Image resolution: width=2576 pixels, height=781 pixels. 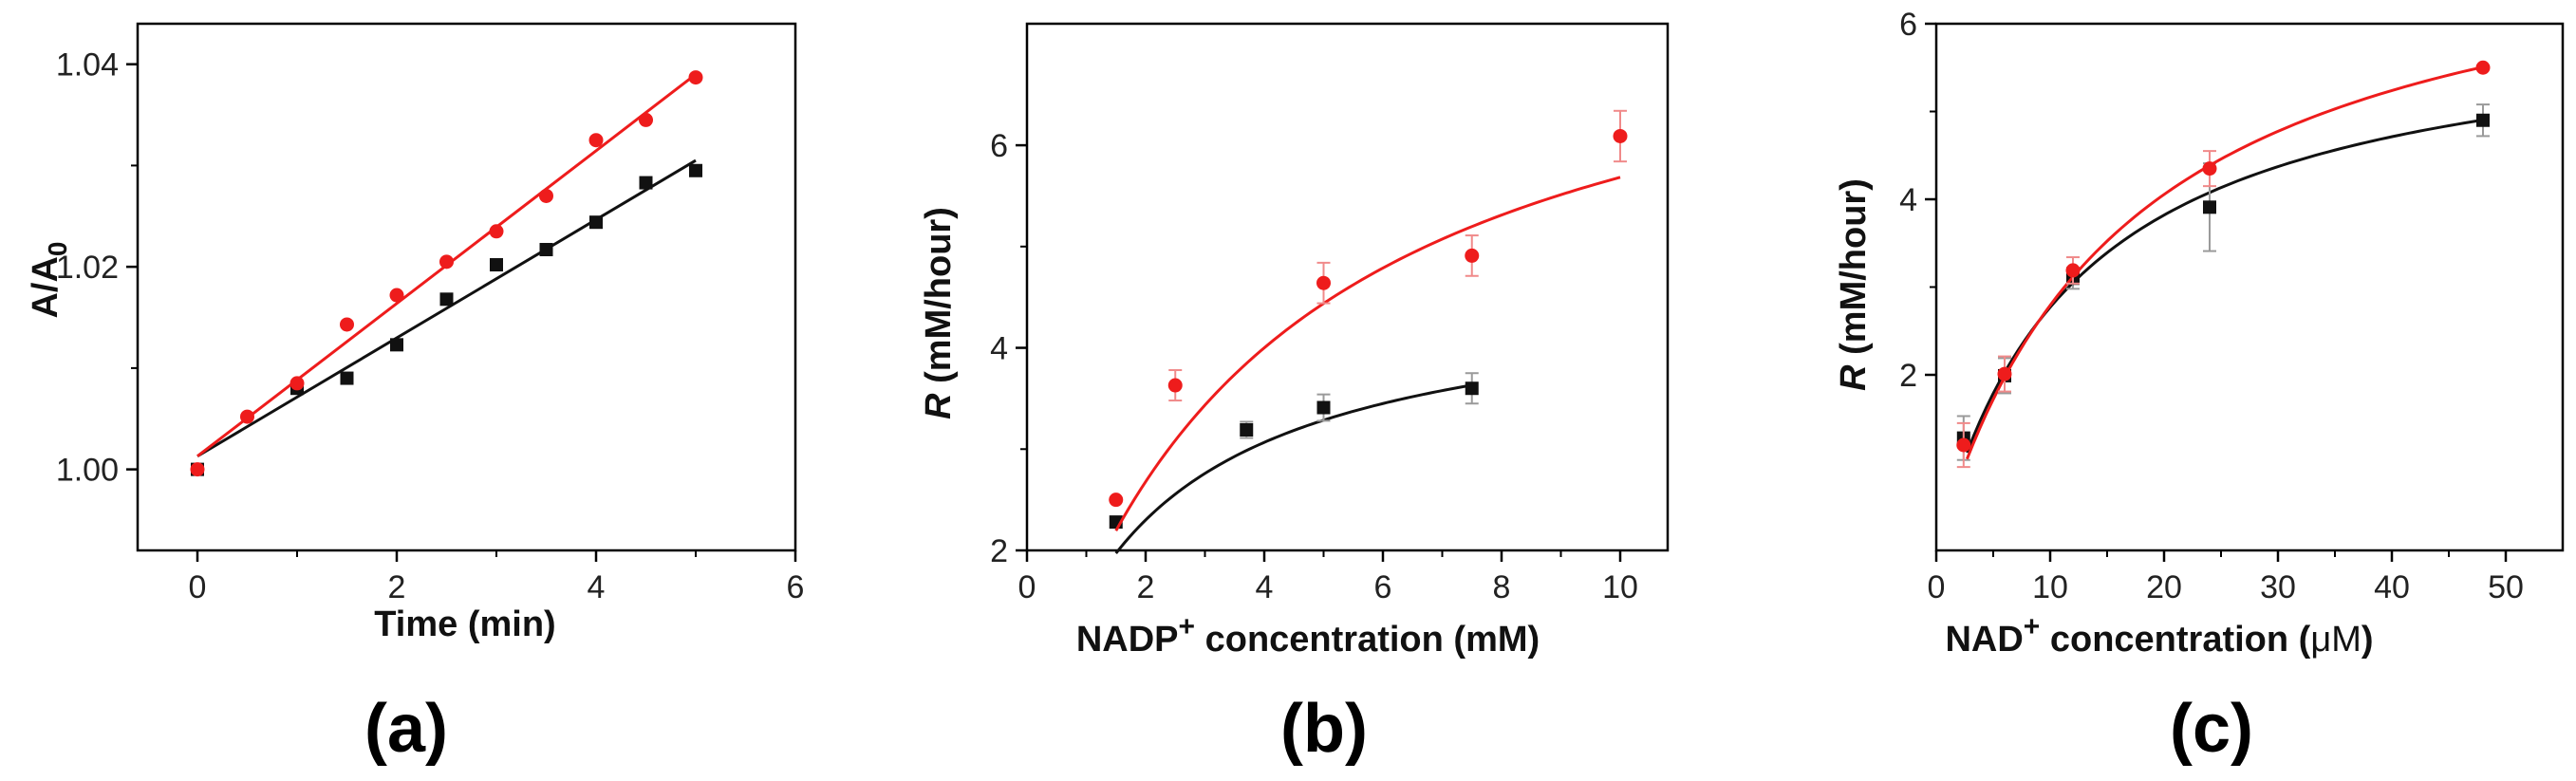 I want to click on panel-a-y-axis-title: A/A0, so click(x=49, y=280).